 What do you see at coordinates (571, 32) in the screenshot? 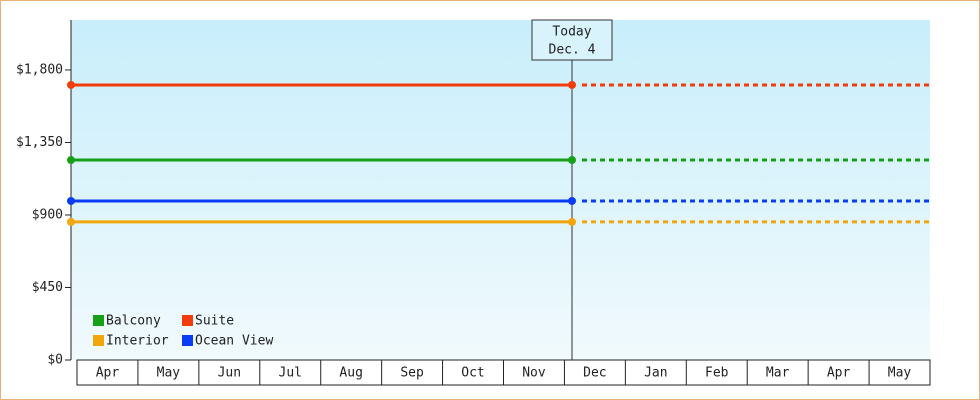
I see `today-label: Today` at bounding box center [571, 32].